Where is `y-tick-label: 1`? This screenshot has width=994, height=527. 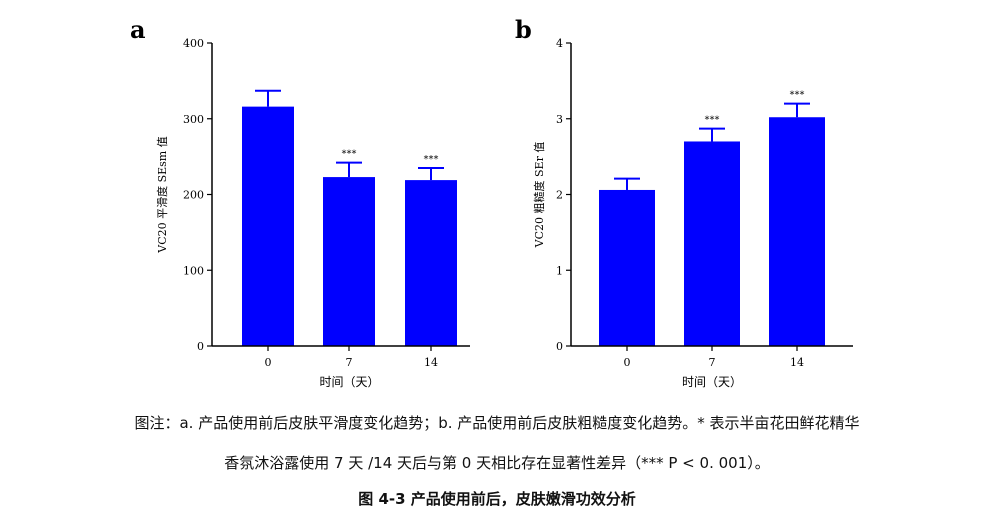
y-tick-label: 1 is located at coordinates (559, 270).